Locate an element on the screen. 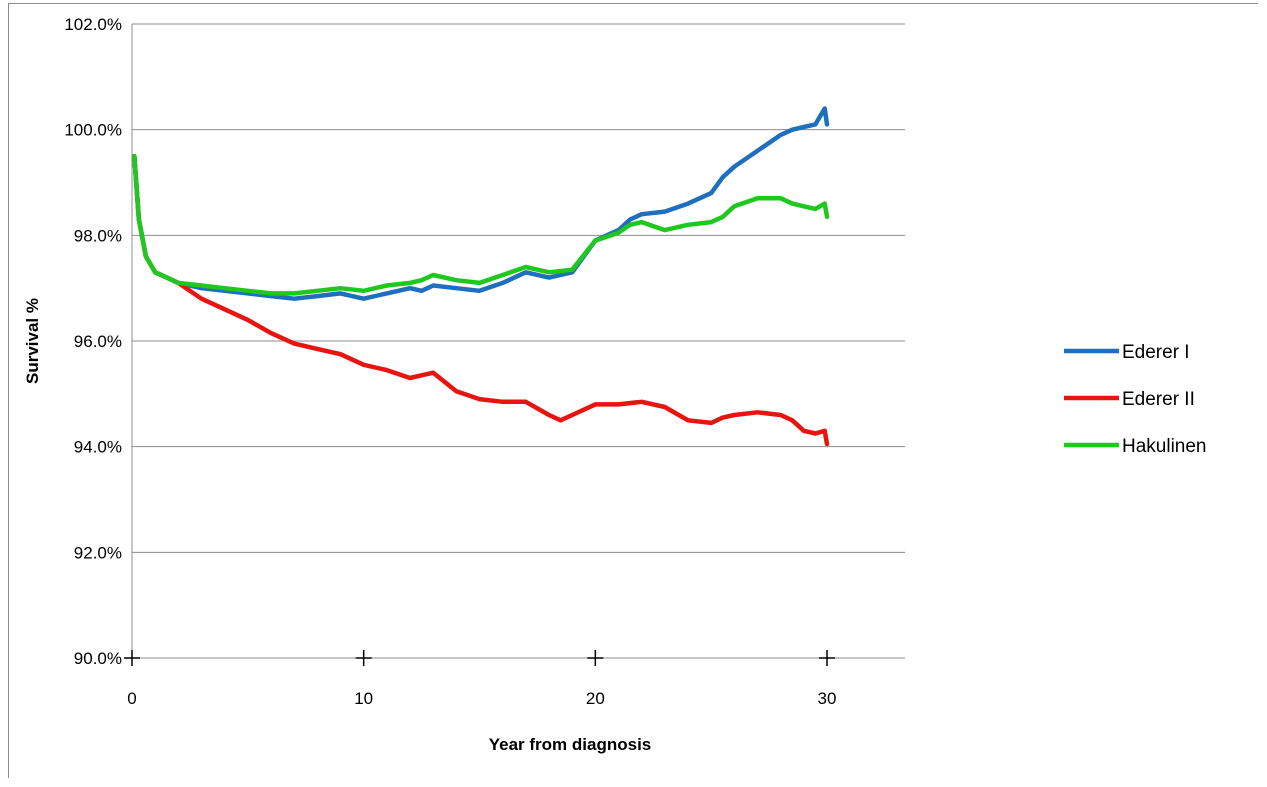 This screenshot has width=1267, height=787. y-axis-title: Survival % is located at coordinates (32, 341).